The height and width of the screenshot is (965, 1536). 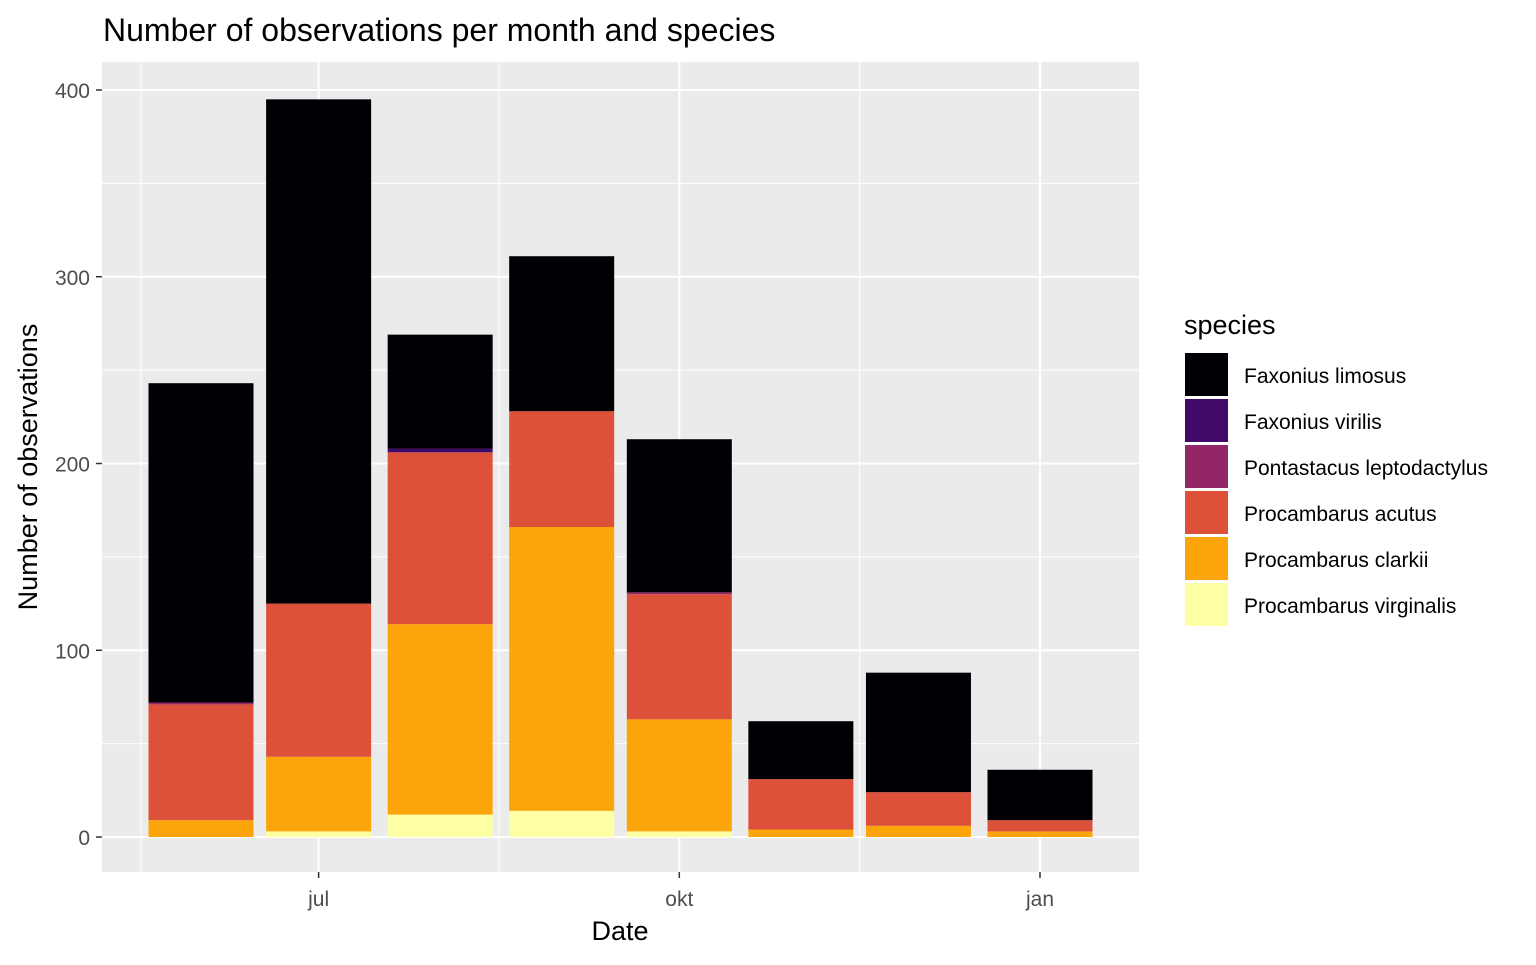 I want to click on legend-label: Faxonius limosus, so click(x=1325, y=376).